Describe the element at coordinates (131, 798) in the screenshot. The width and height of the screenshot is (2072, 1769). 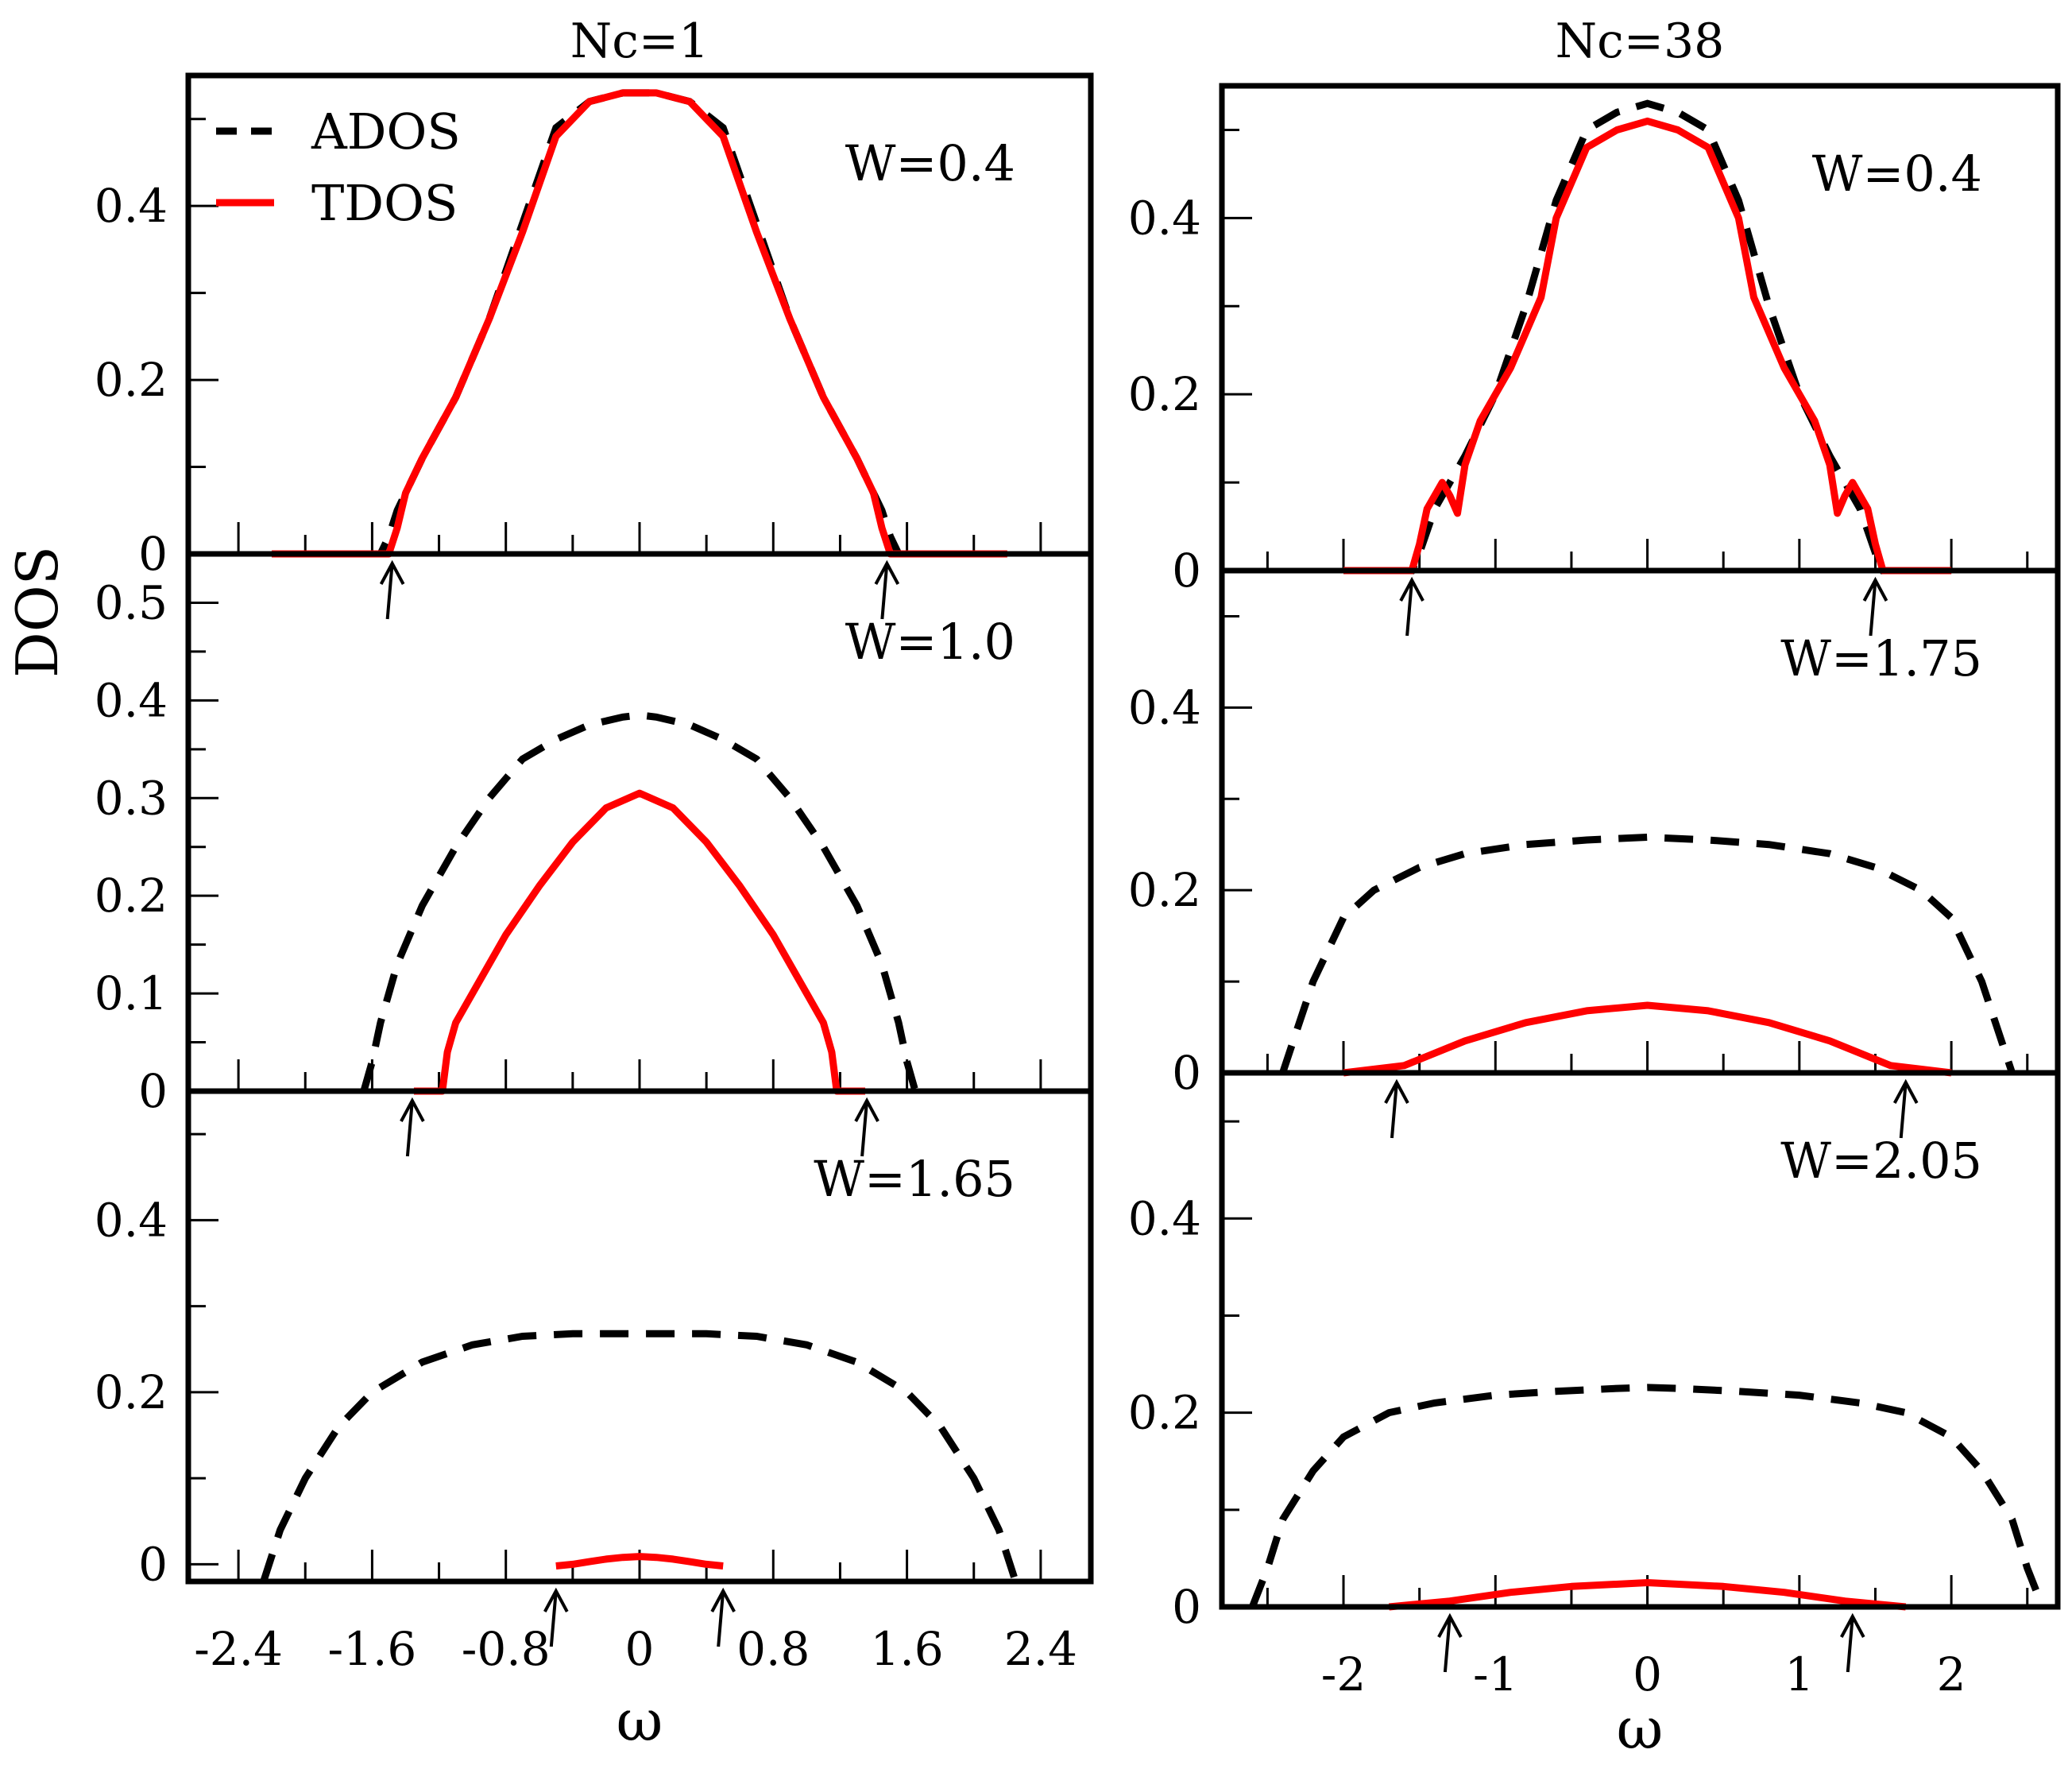
I see `y-tick-label: 0.3` at that location.